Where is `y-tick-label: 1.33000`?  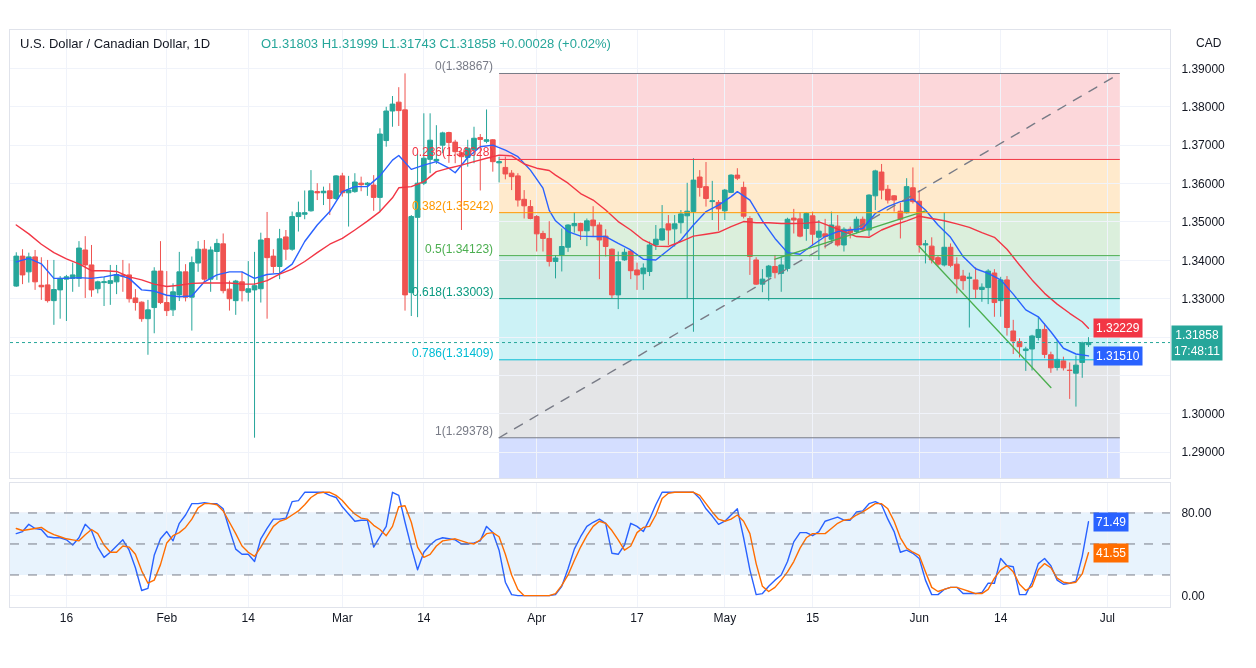 y-tick-label: 1.33000 is located at coordinates (1203, 298).